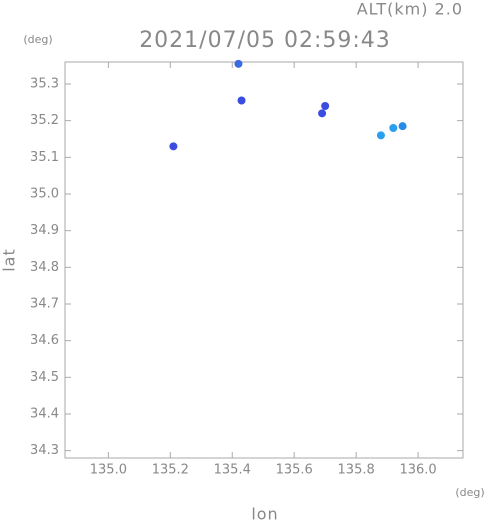 The height and width of the screenshot is (521, 491). I want to click on y-unit: (deg), so click(37, 39).